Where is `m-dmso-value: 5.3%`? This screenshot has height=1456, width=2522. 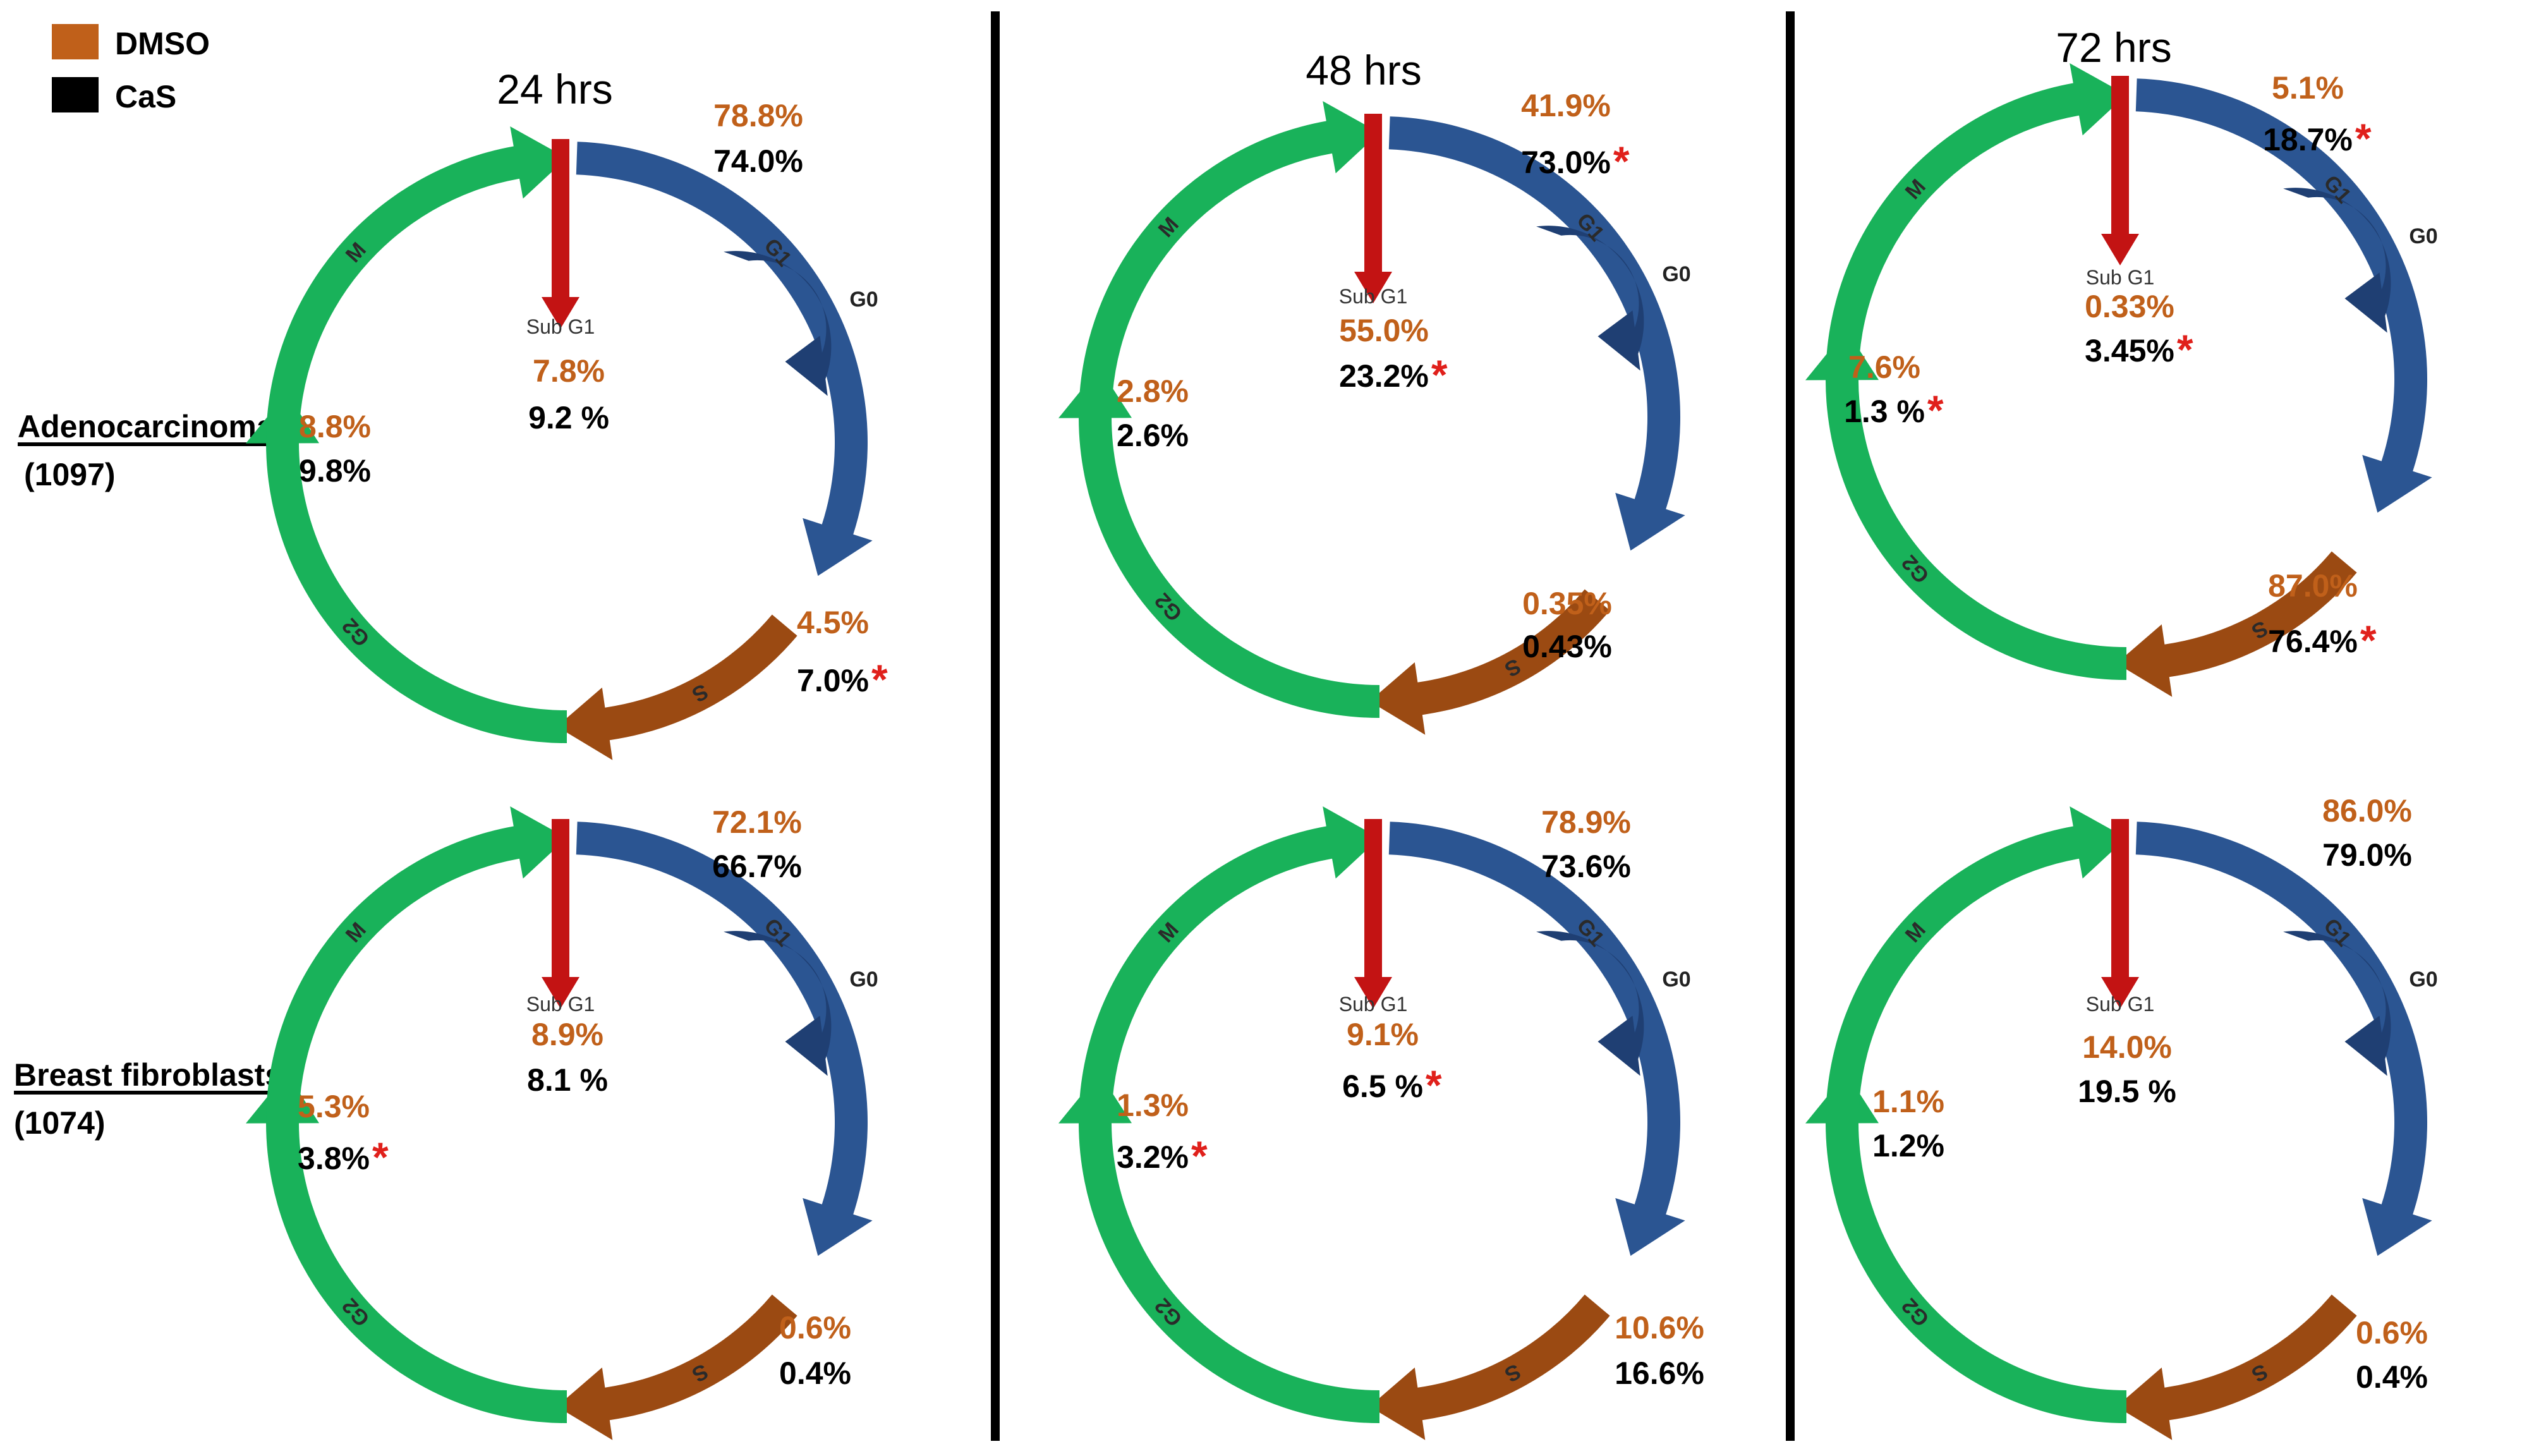
m-dmso-value: 5.3% is located at coordinates (334, 1106).